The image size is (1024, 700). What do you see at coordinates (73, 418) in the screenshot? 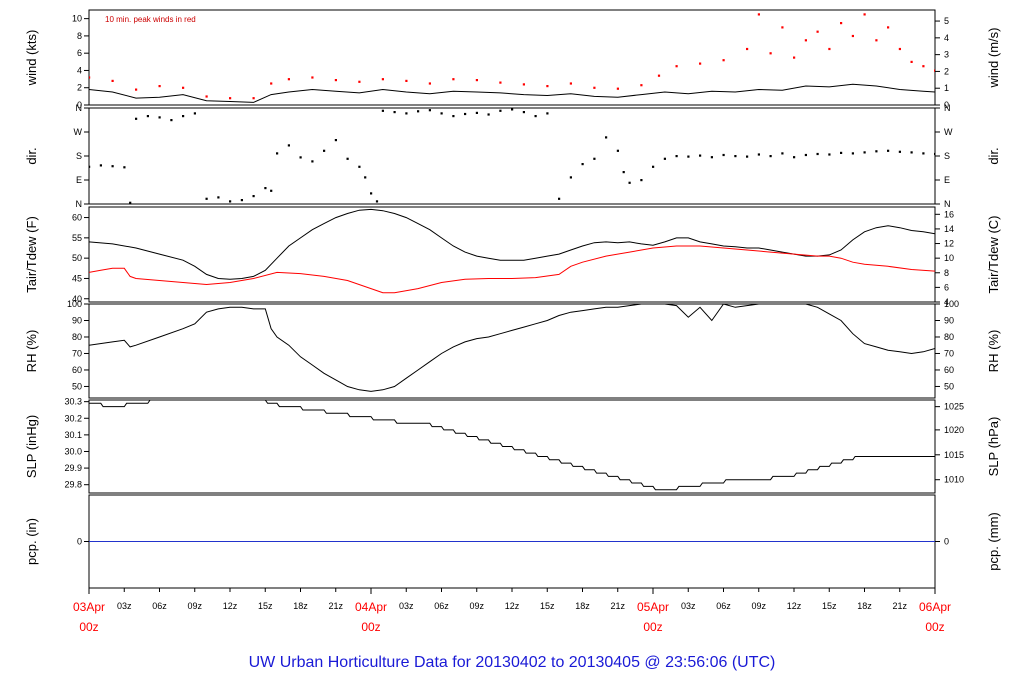
I see `y-tick-label: 30.2` at bounding box center [73, 418].